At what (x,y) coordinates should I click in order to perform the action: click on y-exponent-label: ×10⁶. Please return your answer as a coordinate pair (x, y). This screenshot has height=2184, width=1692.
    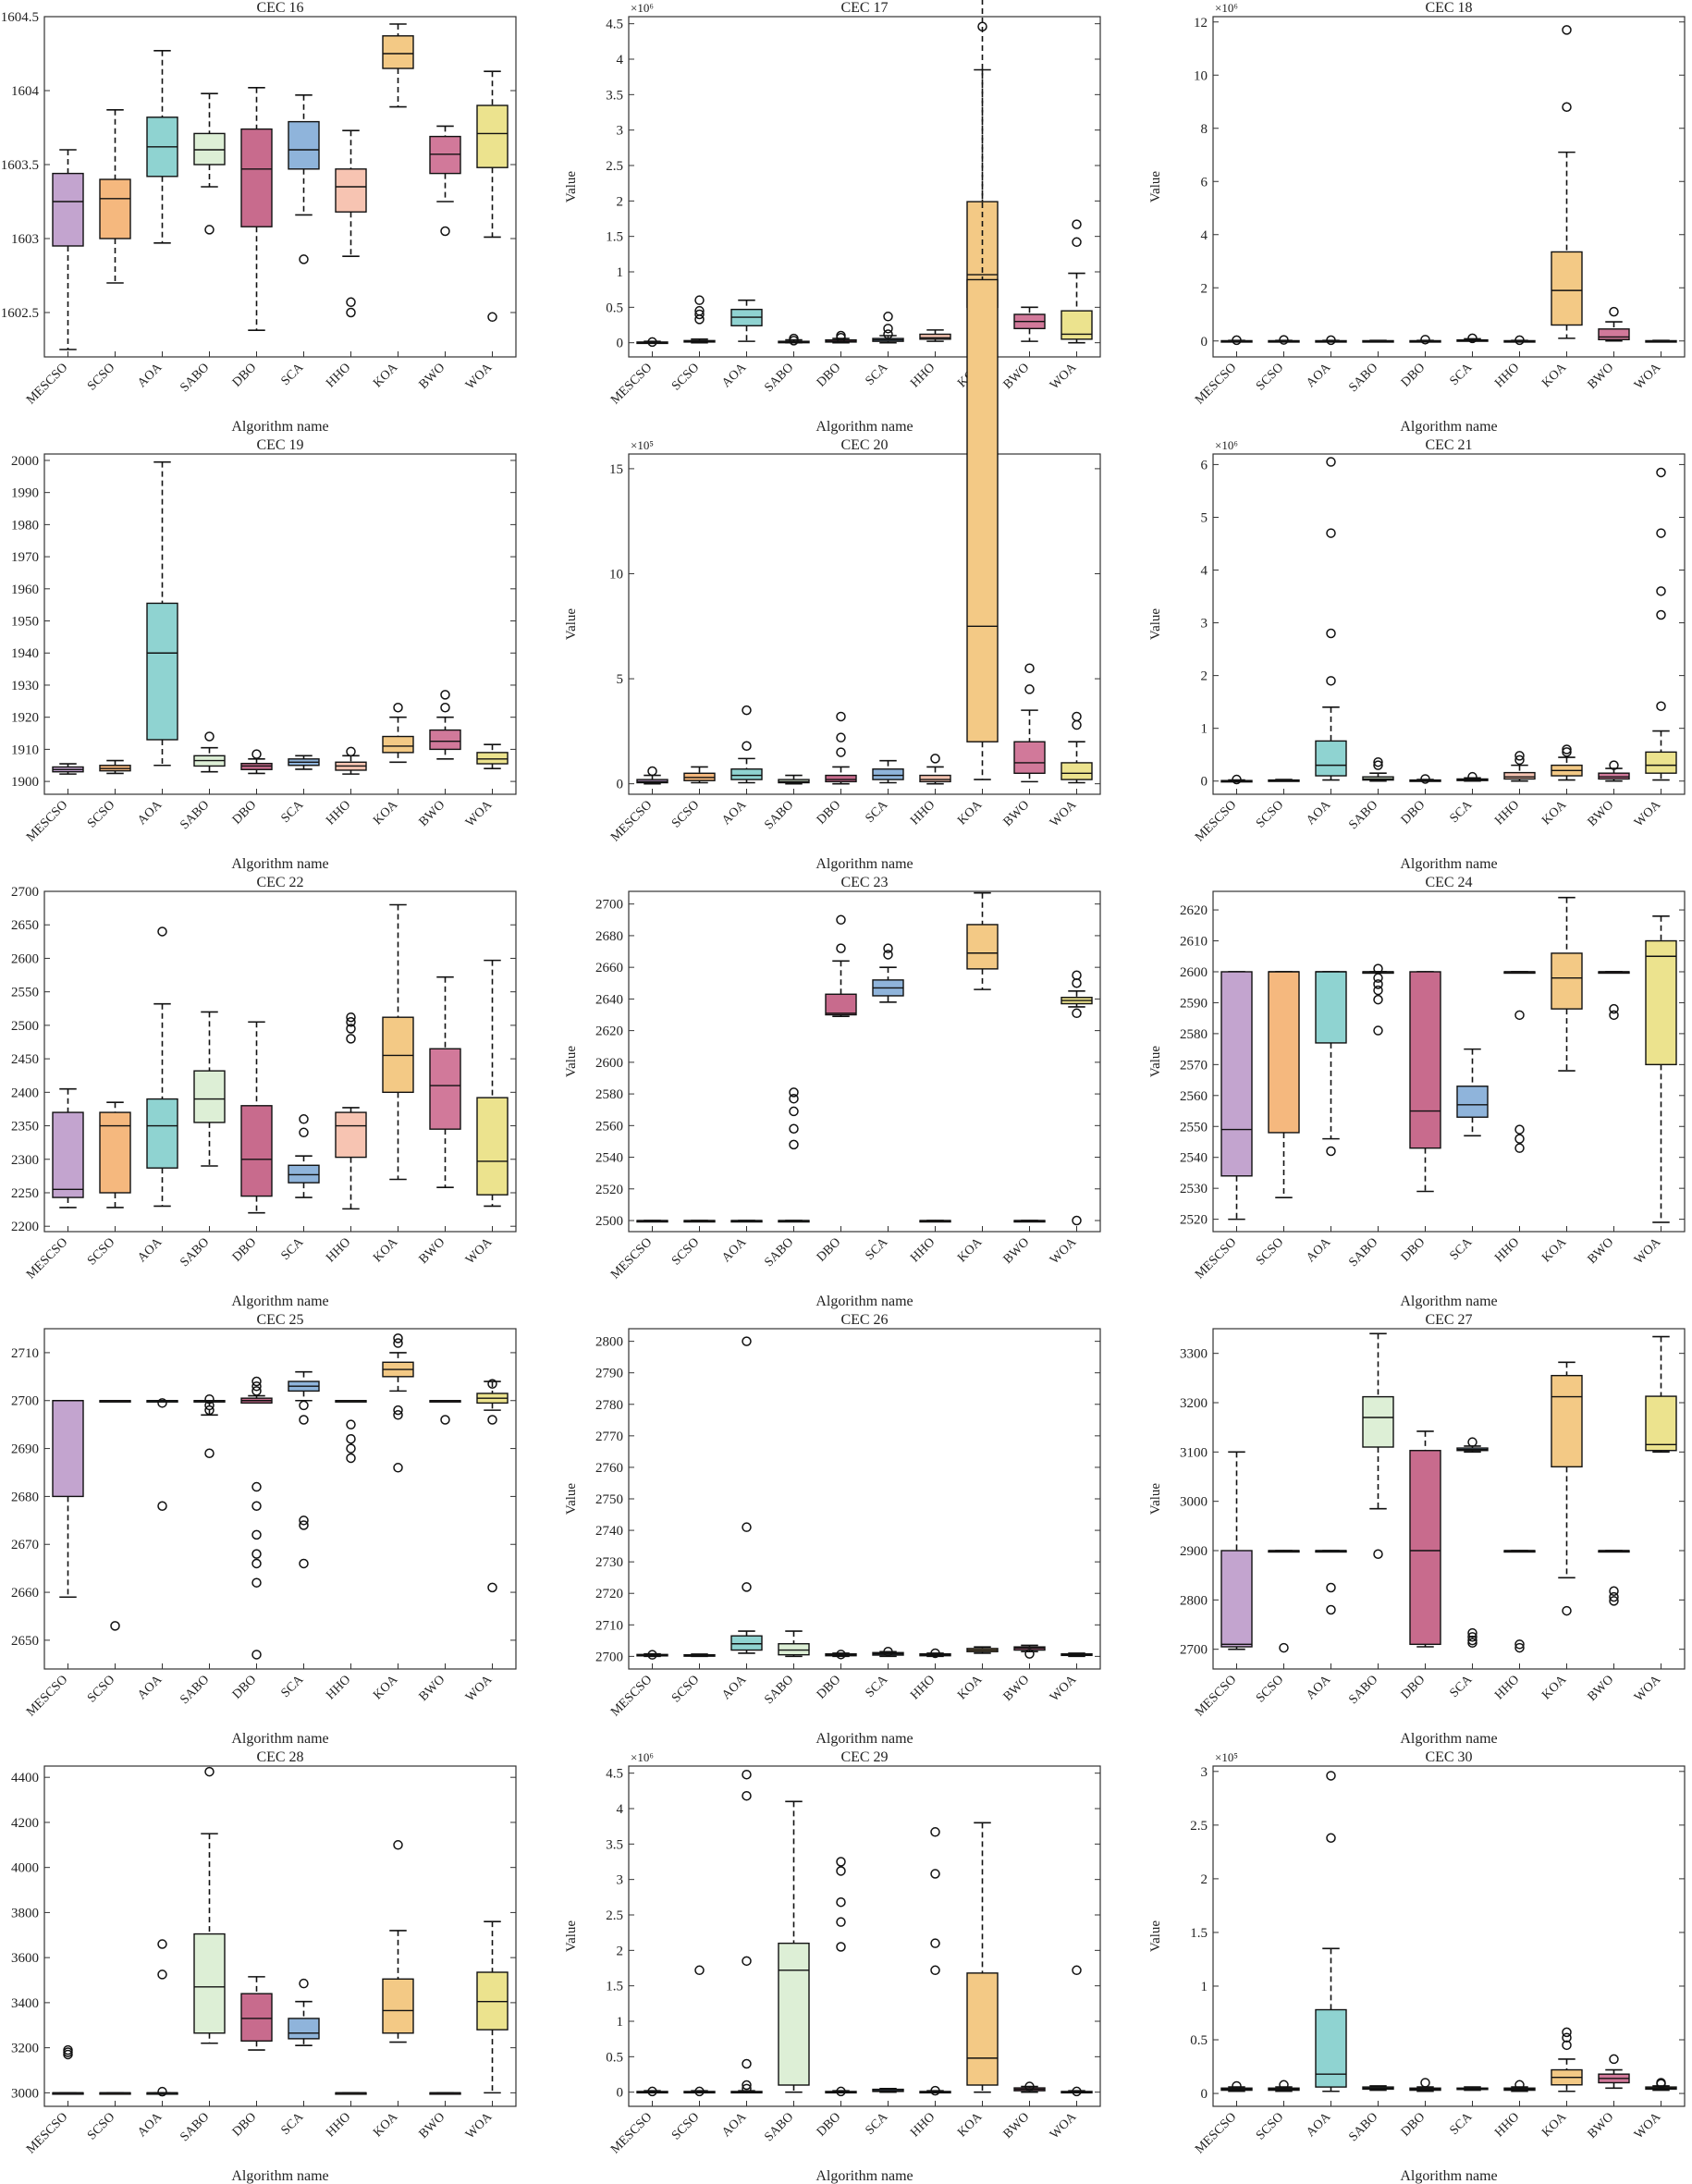
    Looking at the image, I should click on (1226, 445).